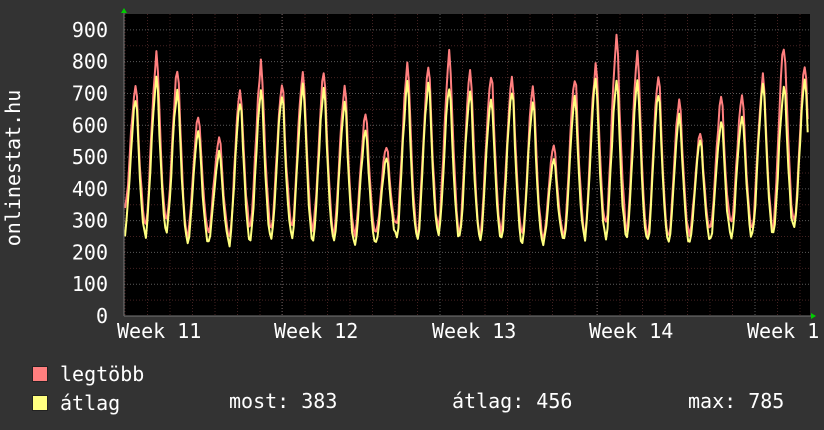 This screenshot has height=430, width=824. I want to click on y-tick-label: 300, so click(90, 221).